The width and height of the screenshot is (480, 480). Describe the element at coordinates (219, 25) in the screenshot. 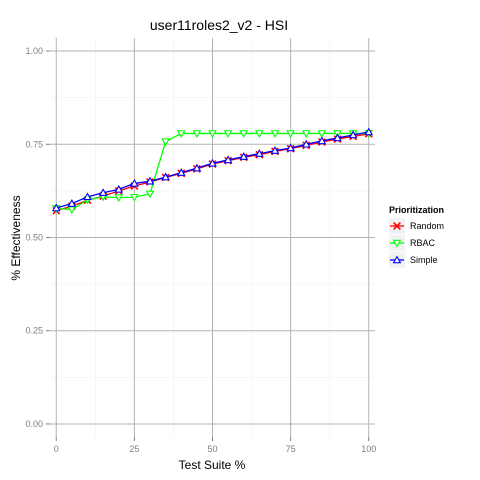

I see `chart-title: user11roles2_v2 - HSI` at that location.